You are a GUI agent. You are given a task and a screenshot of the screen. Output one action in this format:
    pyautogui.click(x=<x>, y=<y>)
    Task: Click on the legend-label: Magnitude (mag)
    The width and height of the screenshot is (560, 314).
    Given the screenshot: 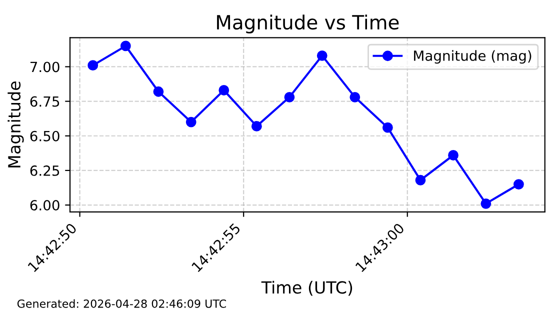 What is the action you would take?
    pyautogui.click(x=473, y=57)
    